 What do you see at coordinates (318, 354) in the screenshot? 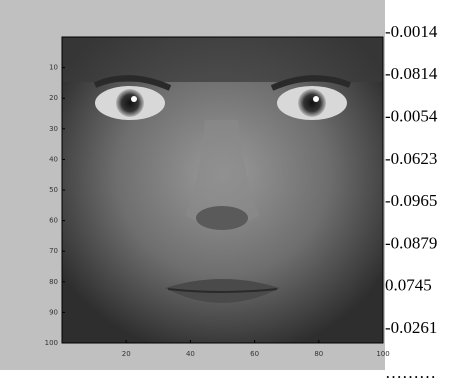
I see `x-tick-label: 80` at bounding box center [318, 354].